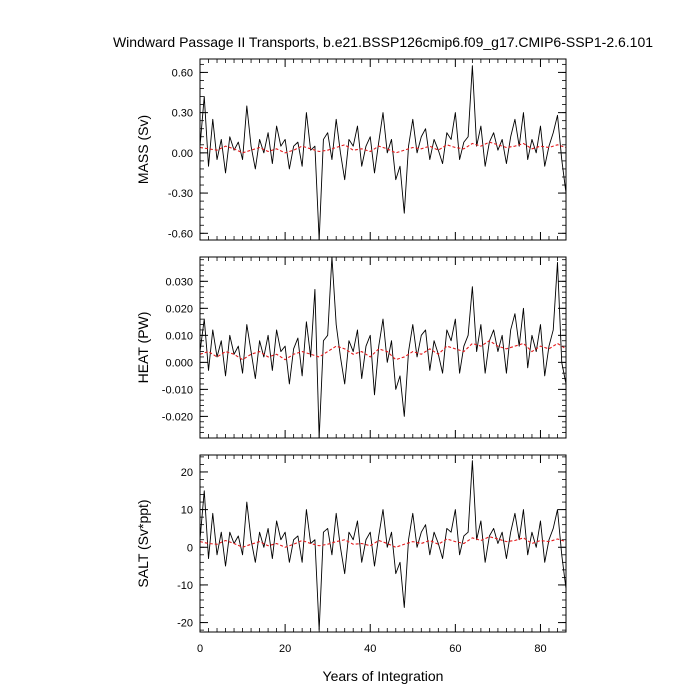 This screenshot has height=700, width=700. What do you see at coordinates (185, 586) in the screenshot?
I see `y-tick-label: -10` at bounding box center [185, 586].